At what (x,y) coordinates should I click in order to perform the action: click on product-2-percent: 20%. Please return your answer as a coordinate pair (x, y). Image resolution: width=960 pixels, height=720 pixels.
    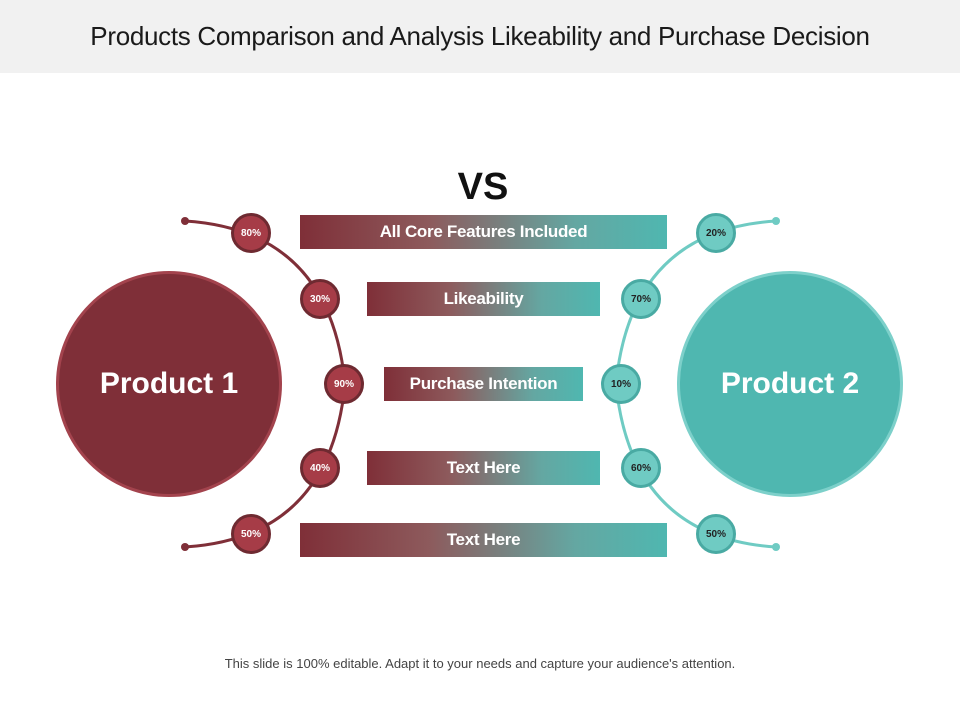
    Looking at the image, I should click on (716, 233).